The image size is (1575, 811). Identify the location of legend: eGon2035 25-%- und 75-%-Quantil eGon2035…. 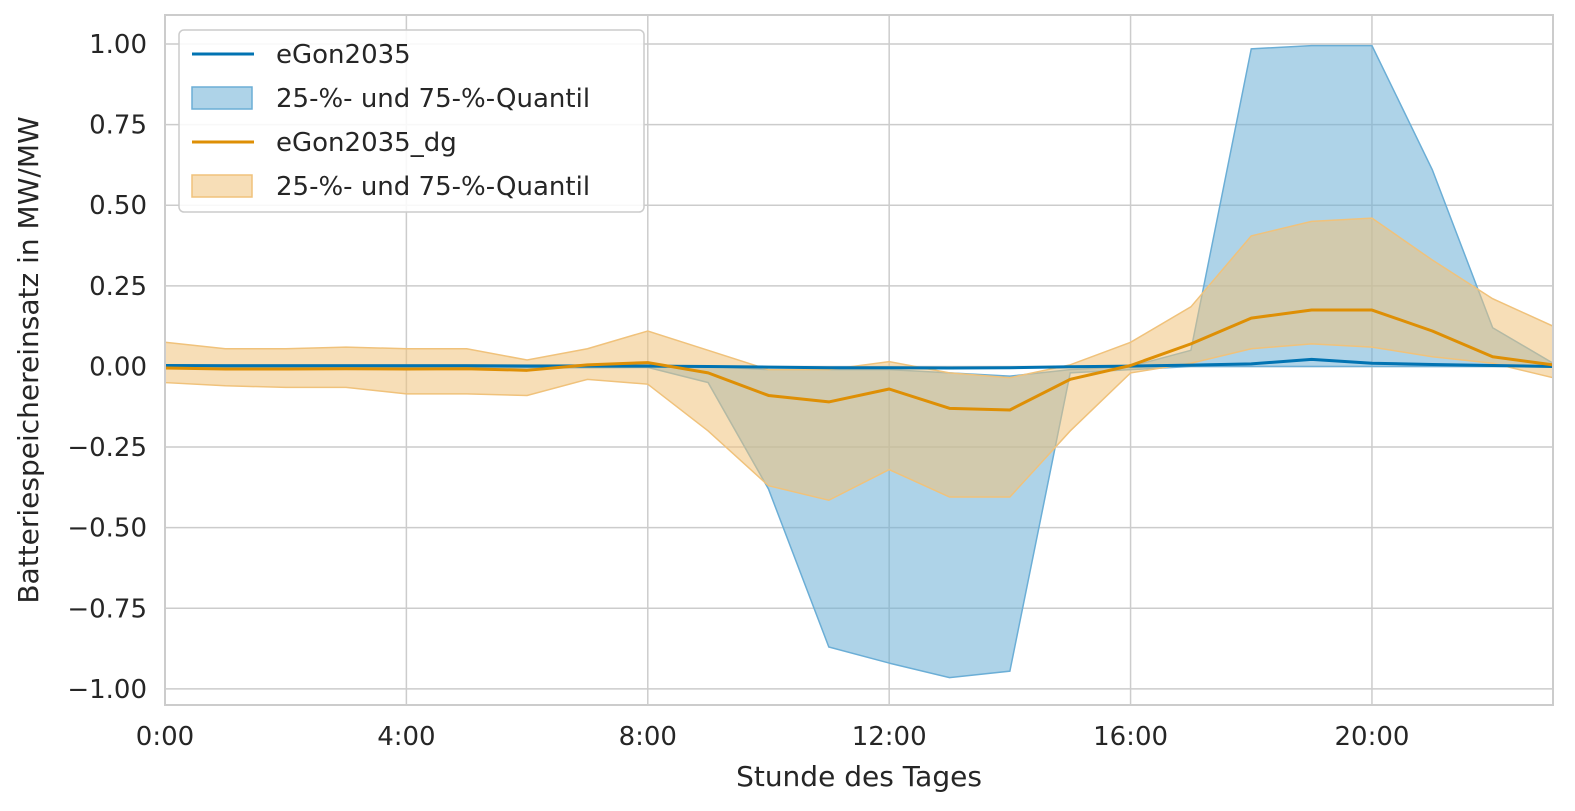
(411, 121).